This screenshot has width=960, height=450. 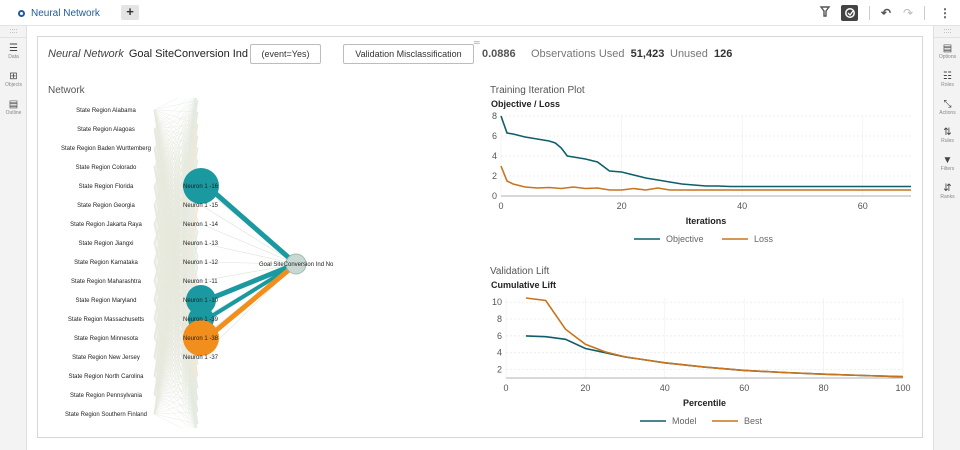 I want to click on rail-item-label: Filters, so click(x=947, y=169).